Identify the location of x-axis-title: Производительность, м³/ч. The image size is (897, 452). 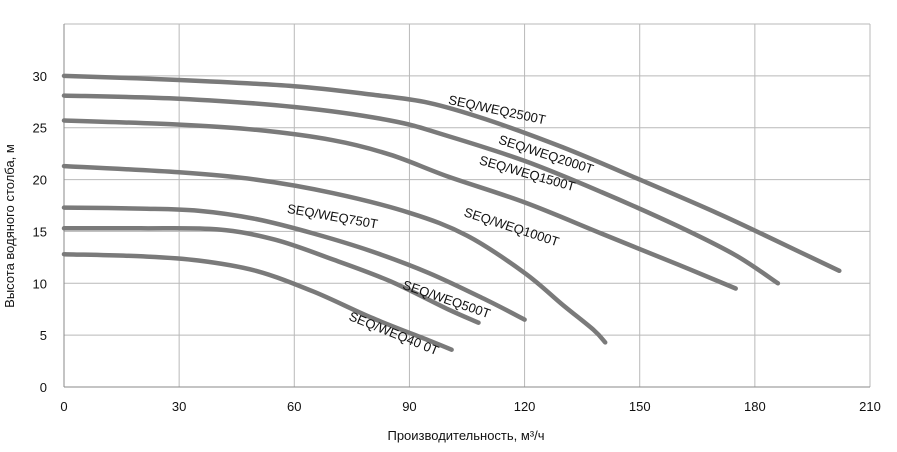
(465, 435).